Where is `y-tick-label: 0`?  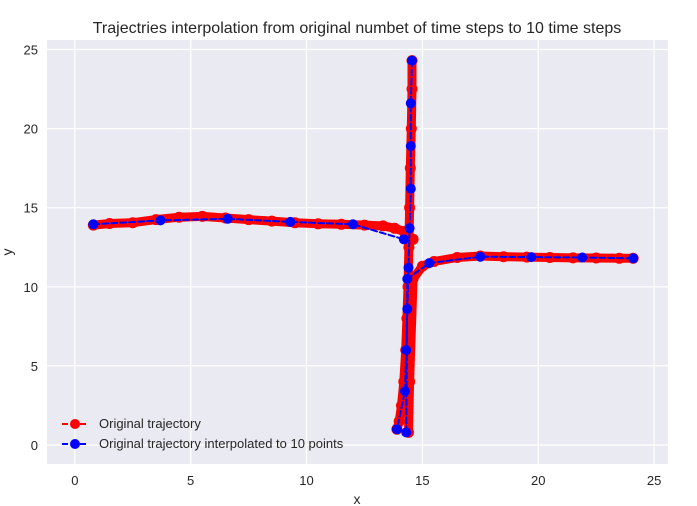 y-tick-label: 0 is located at coordinates (34, 445).